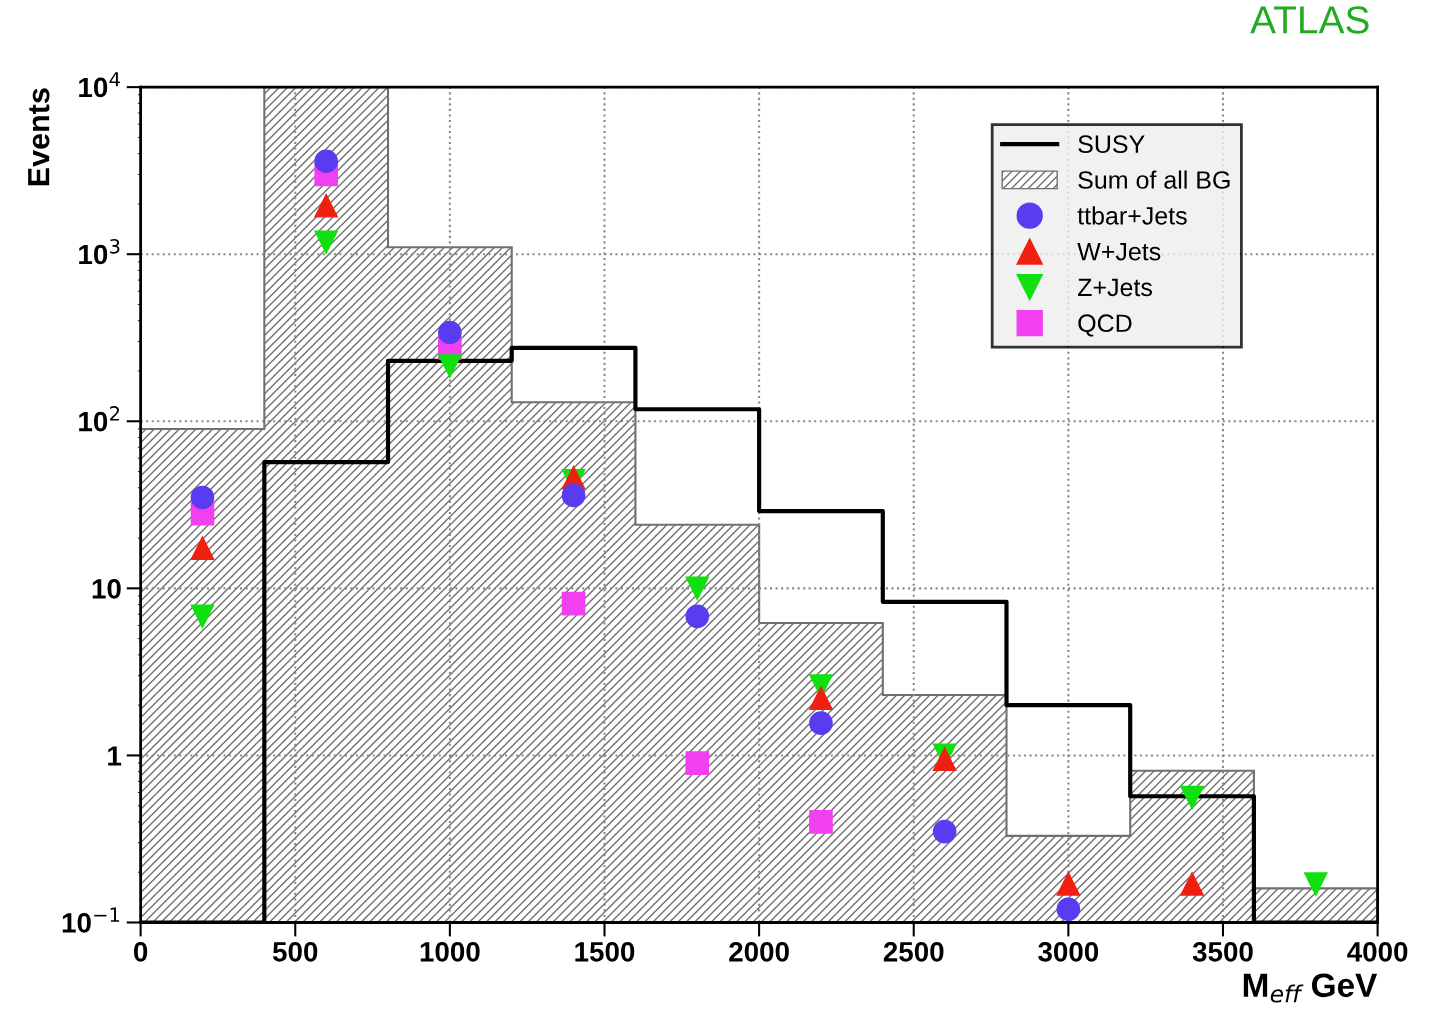 The width and height of the screenshot is (1435, 1025). Describe the element at coordinates (1119, 252) in the screenshot. I see `legend-label: W+Jets` at that location.